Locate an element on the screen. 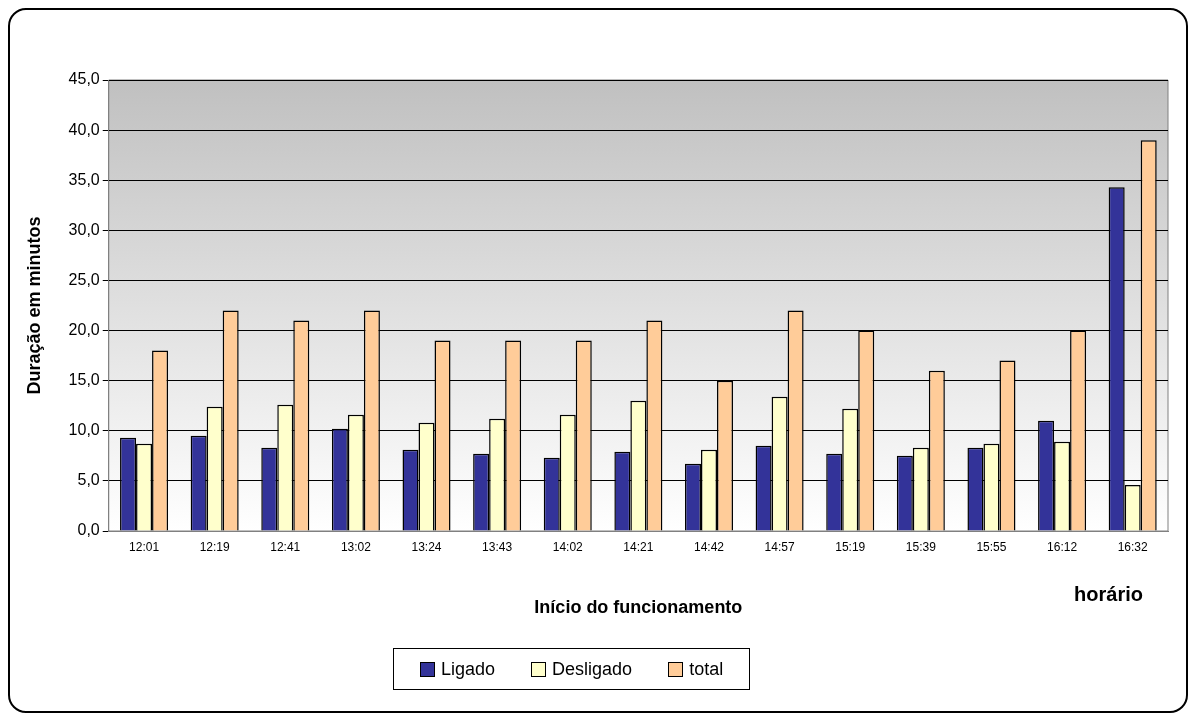 The height and width of the screenshot is (713, 1198). x-tick-label: 13:24 is located at coordinates (426, 546).